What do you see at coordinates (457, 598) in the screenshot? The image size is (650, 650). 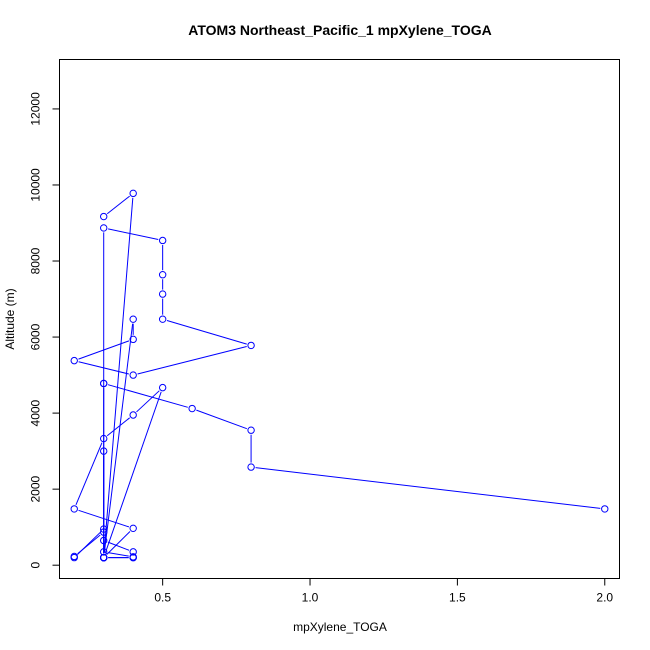 I see `x-tick-label: 1.5` at bounding box center [457, 598].